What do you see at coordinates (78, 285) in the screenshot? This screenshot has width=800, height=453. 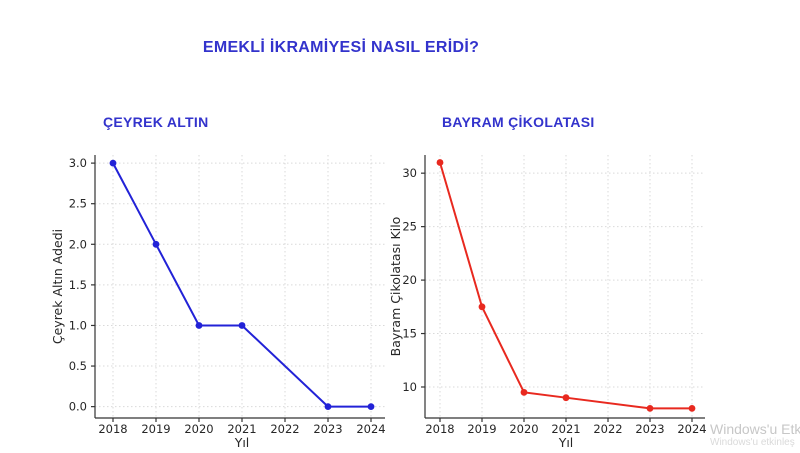 I see `y-tick-label: 1.5` at bounding box center [78, 285].